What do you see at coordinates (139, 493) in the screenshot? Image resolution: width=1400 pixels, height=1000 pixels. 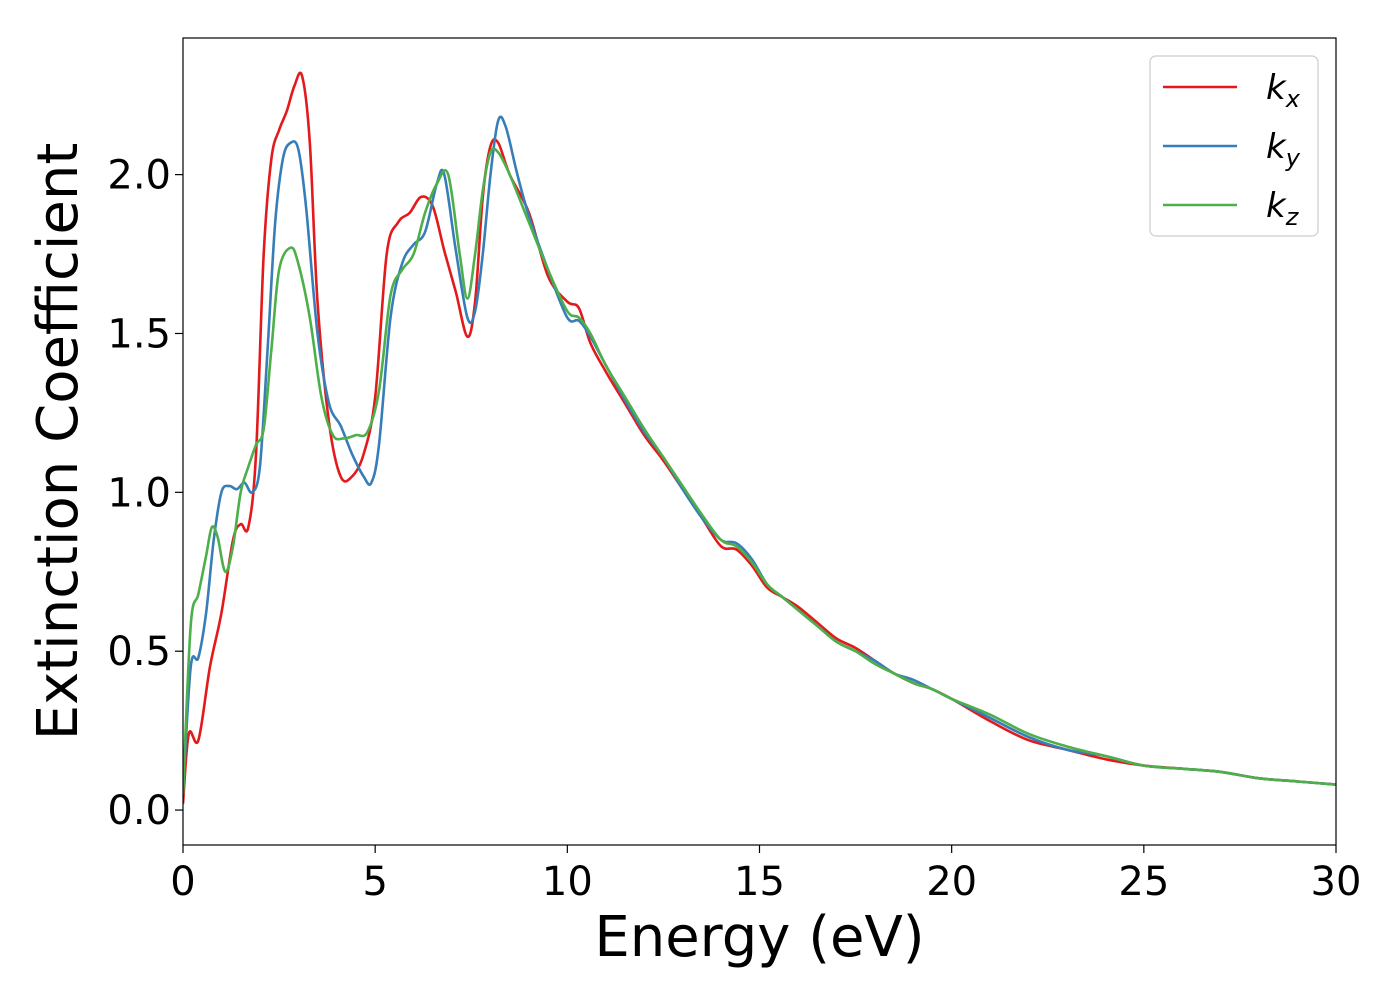 I see `y-tick-label: 1.0` at bounding box center [139, 493].